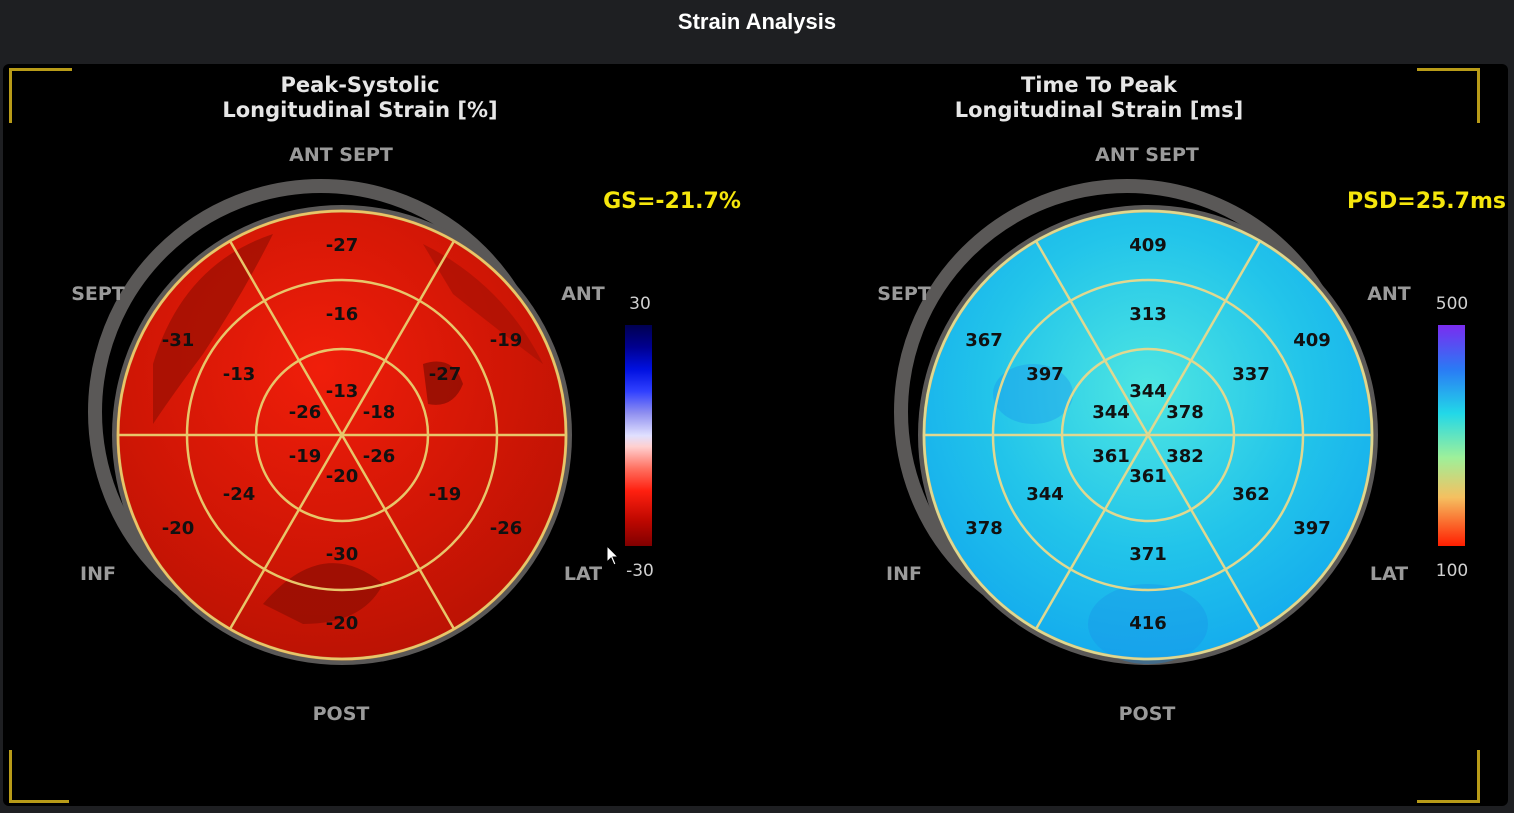  What do you see at coordinates (1448, 801) in the screenshot?
I see `corner-bracket-br-h` at bounding box center [1448, 801].